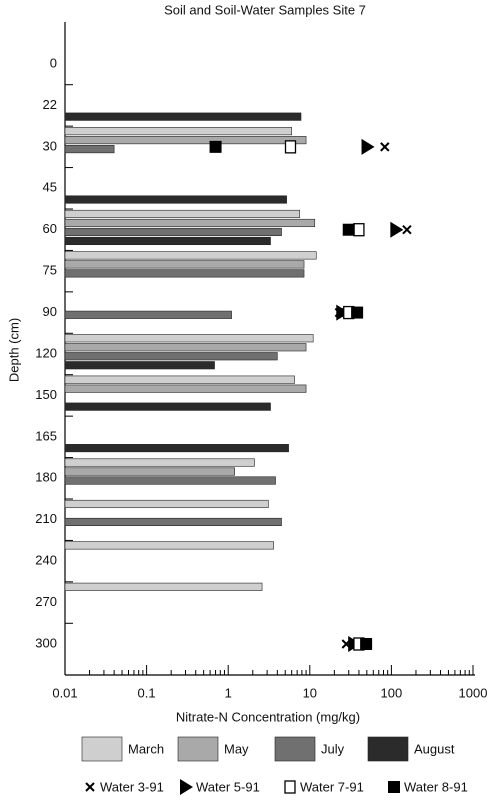 The width and height of the screenshot is (500, 800). I want to click on y-tick-label: 150, so click(46, 394).